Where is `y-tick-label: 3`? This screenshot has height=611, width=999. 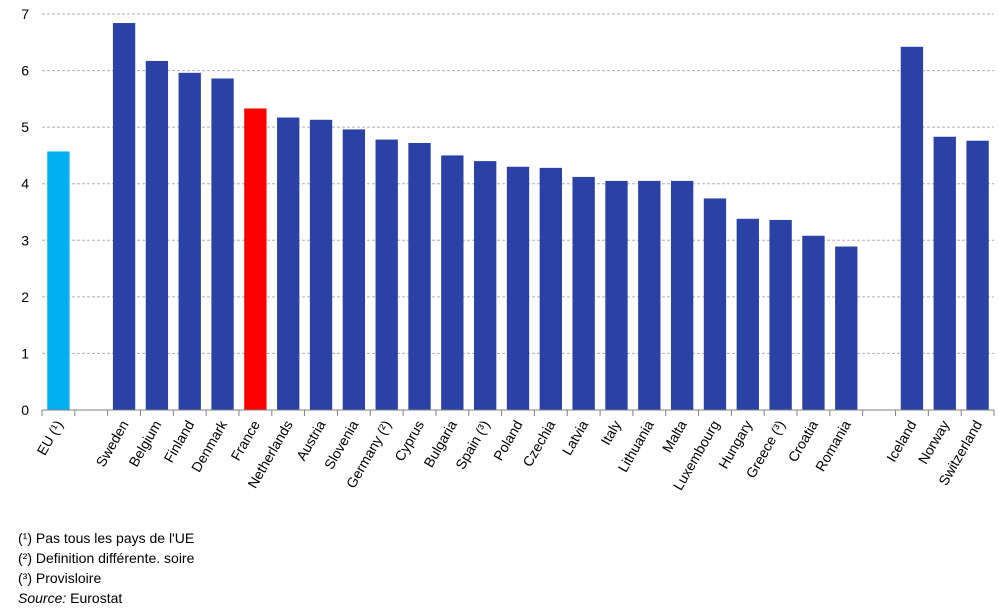 y-tick-label: 3 is located at coordinates (25, 240).